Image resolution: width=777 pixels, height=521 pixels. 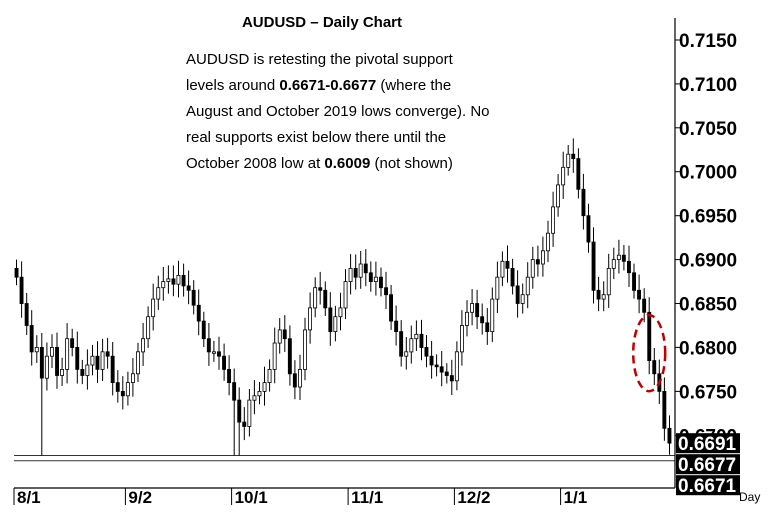 What do you see at coordinates (140, 497) in the screenshot?
I see `x-tick-label: 9/2` at bounding box center [140, 497].